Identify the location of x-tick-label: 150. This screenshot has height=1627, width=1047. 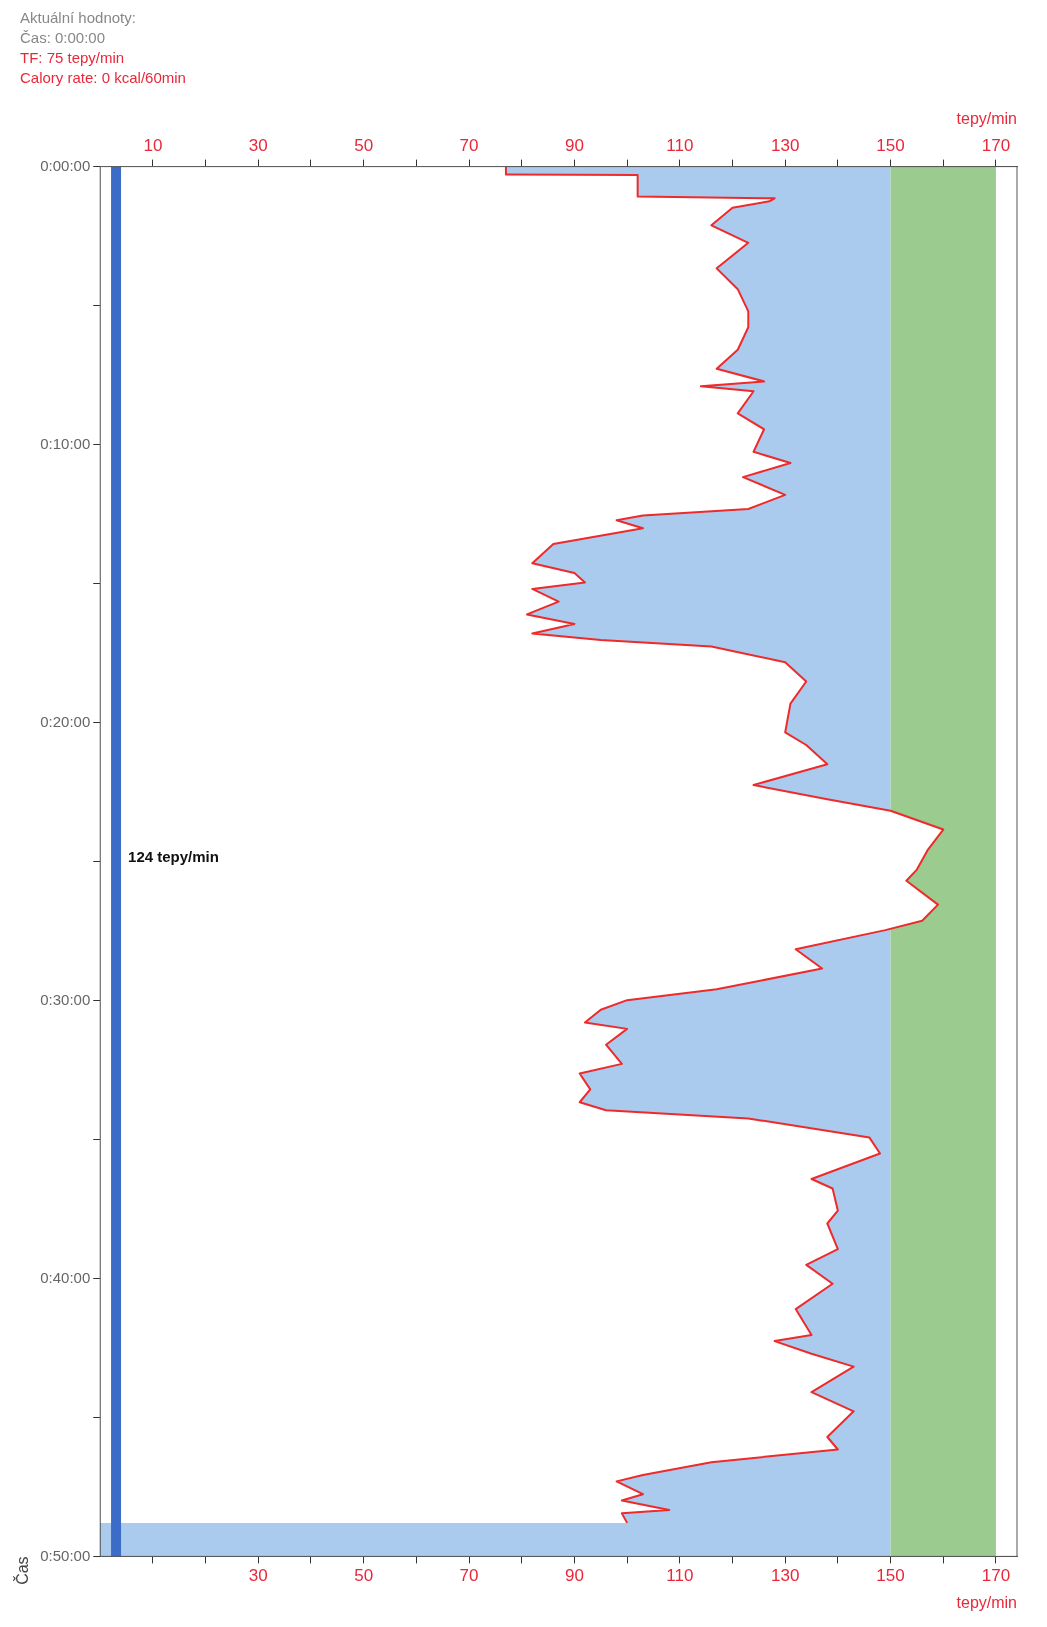
(890, 1576).